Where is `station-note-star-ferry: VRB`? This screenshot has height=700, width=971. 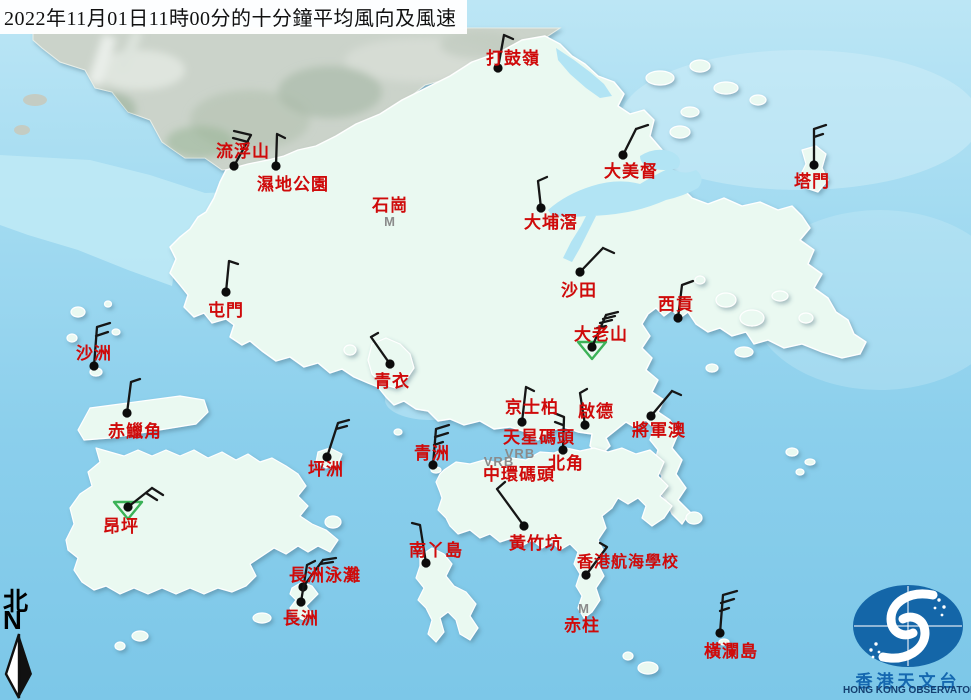
station-note-star-ferry: VRB is located at coordinates (520, 453).